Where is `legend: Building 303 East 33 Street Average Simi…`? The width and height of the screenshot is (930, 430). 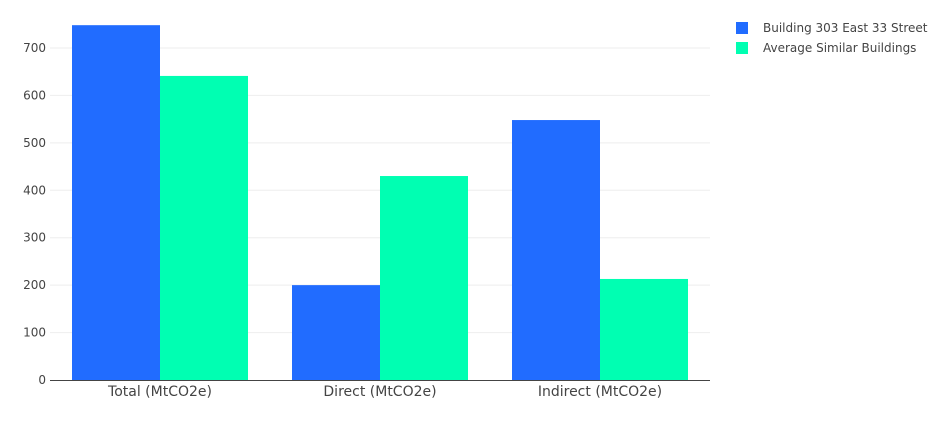
legend: Building 303 East 33 Street Average Simi… is located at coordinates (831, 38).